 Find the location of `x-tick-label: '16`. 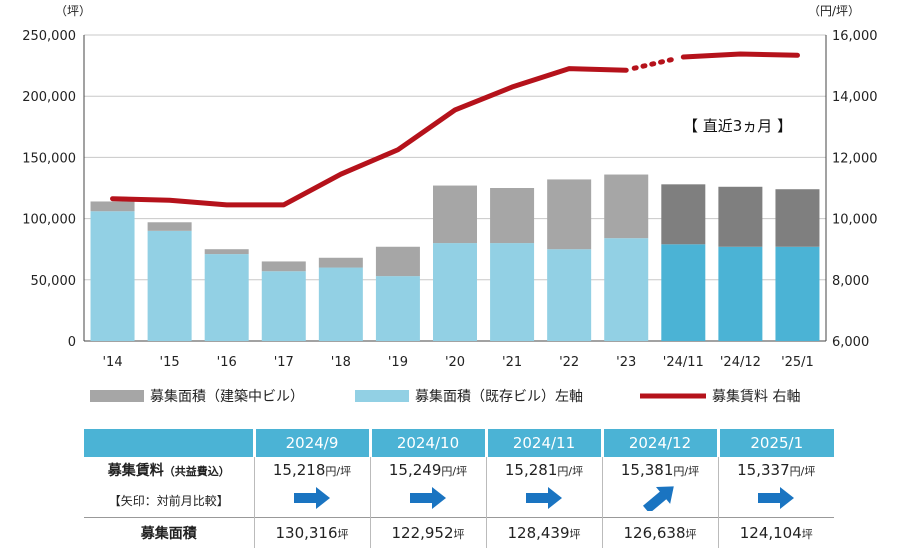

x-tick-label: '16 is located at coordinates (227, 362).